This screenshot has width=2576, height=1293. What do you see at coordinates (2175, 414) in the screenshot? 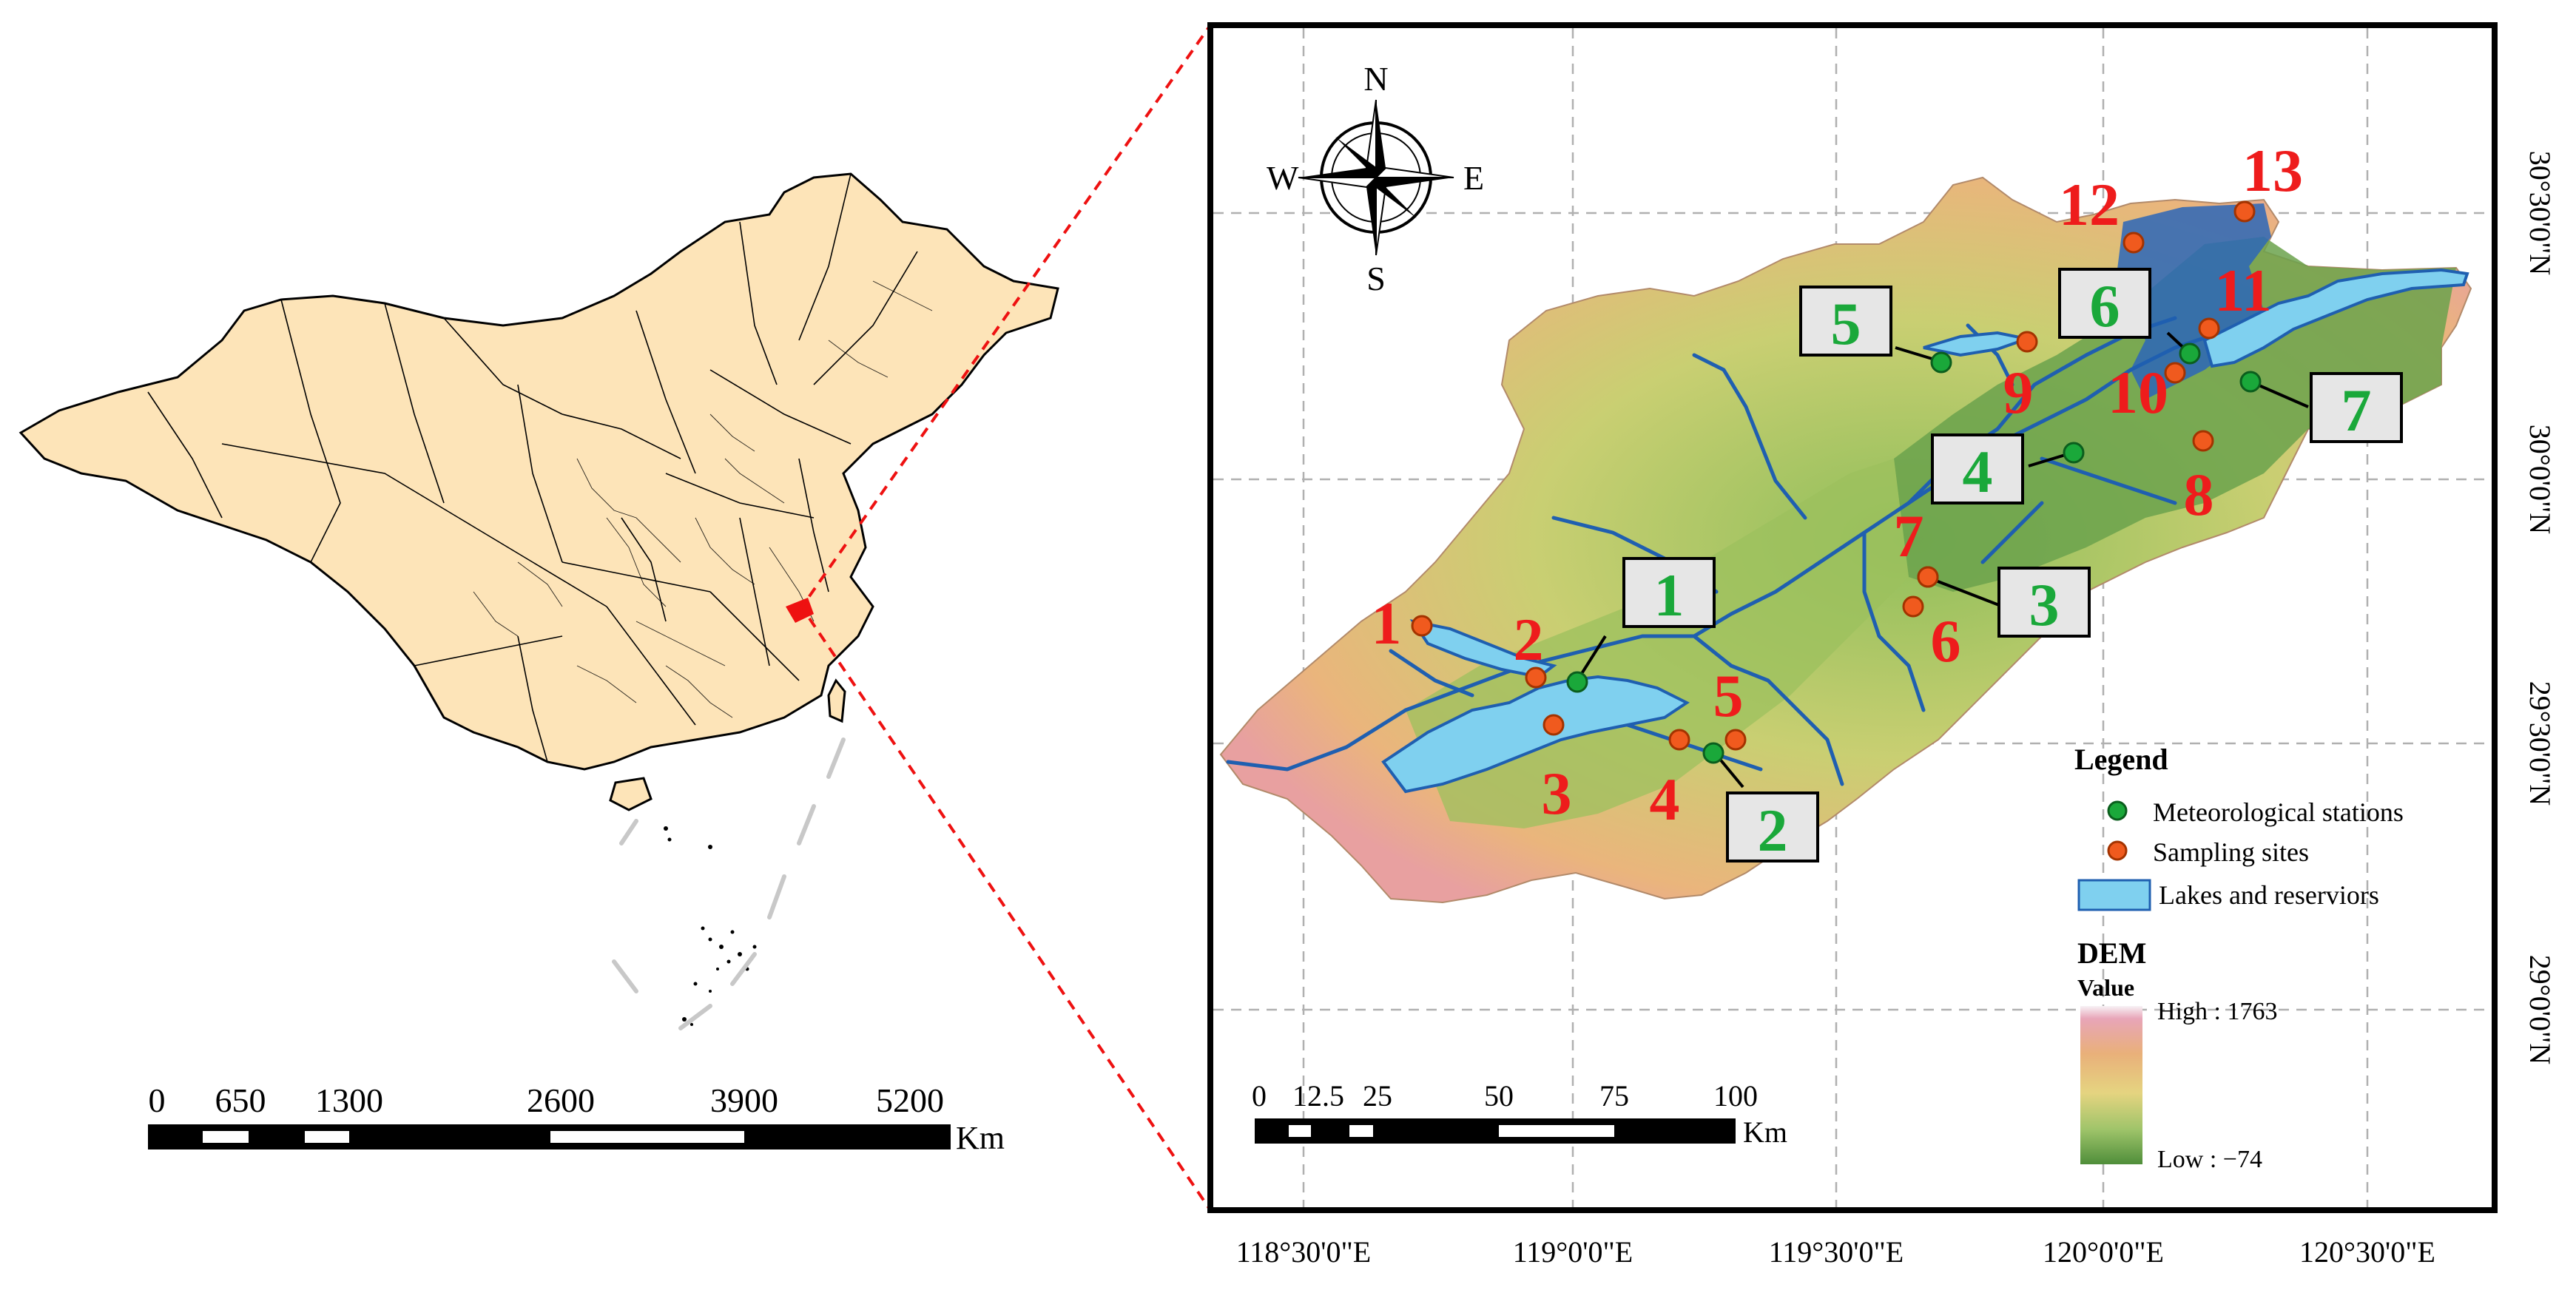
I see `basin-lowland` at bounding box center [2175, 414].